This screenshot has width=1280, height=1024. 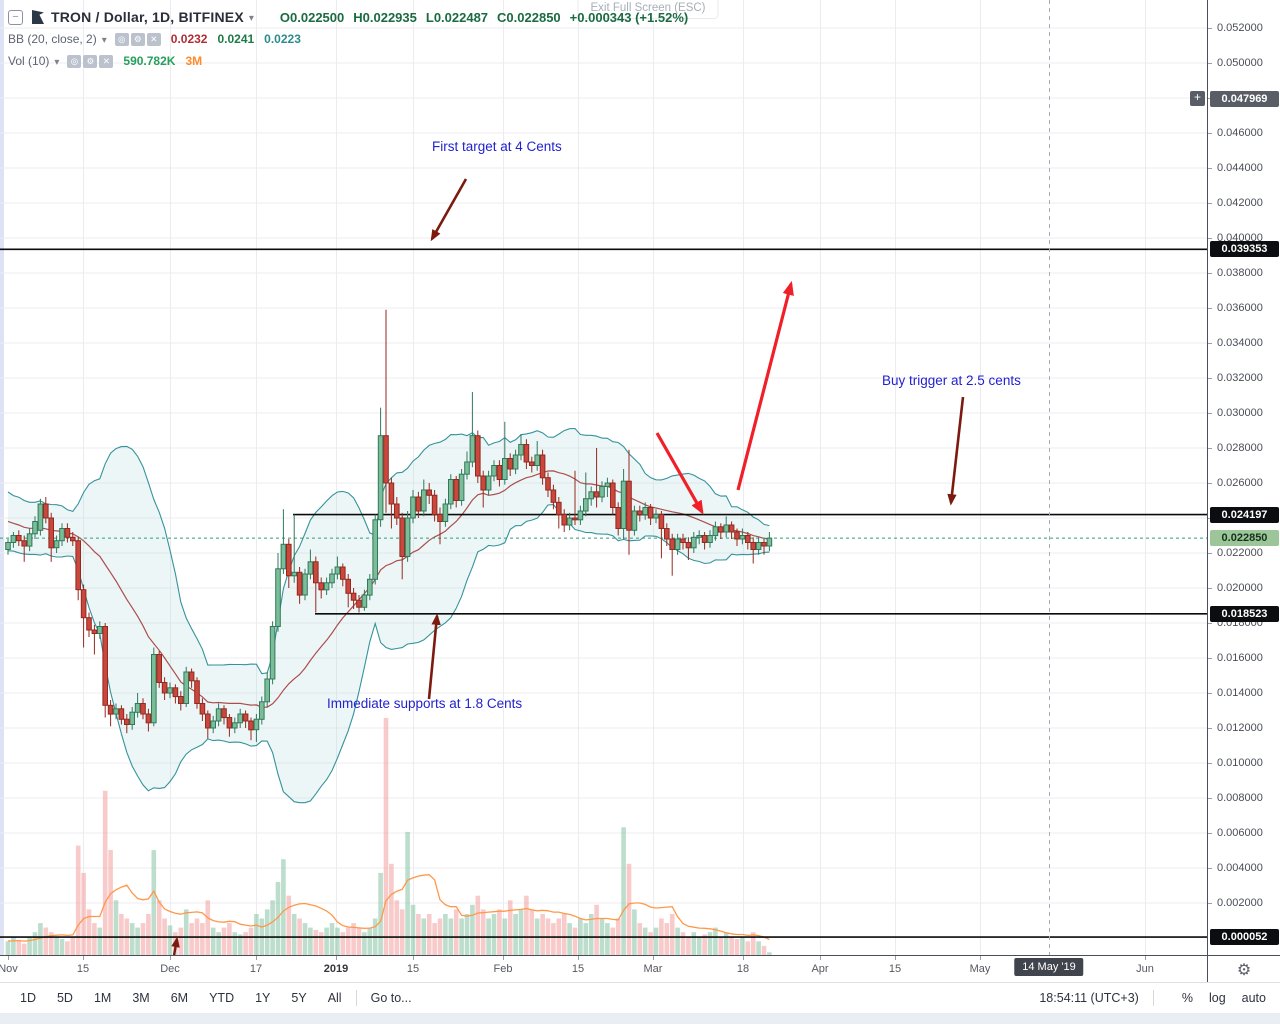 I want to click on bb-label: BB (20, close, 2), so click(x=52, y=39).